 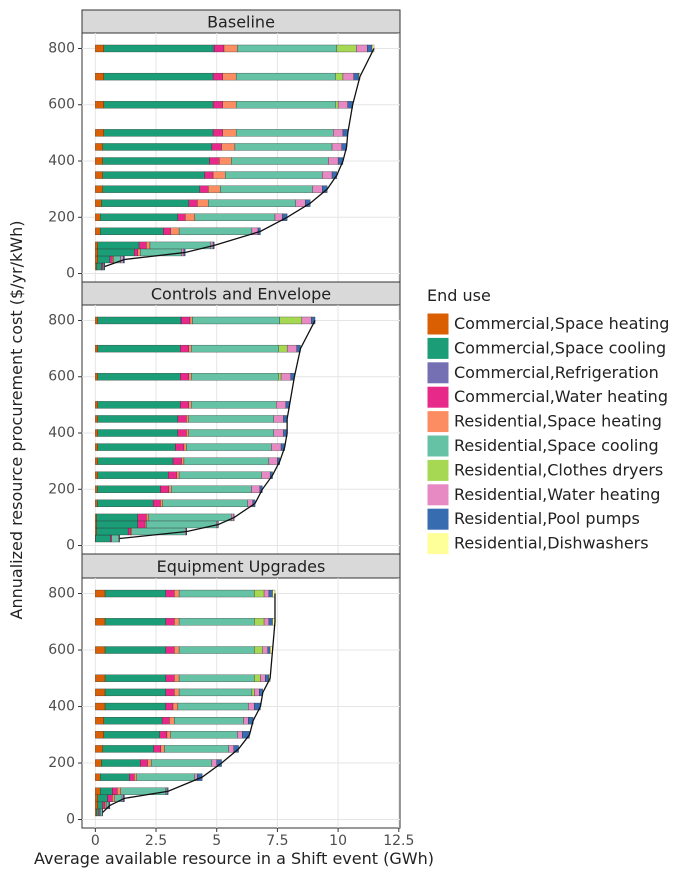 What do you see at coordinates (241, 22) in the screenshot?
I see `facet-title: Baseline` at bounding box center [241, 22].